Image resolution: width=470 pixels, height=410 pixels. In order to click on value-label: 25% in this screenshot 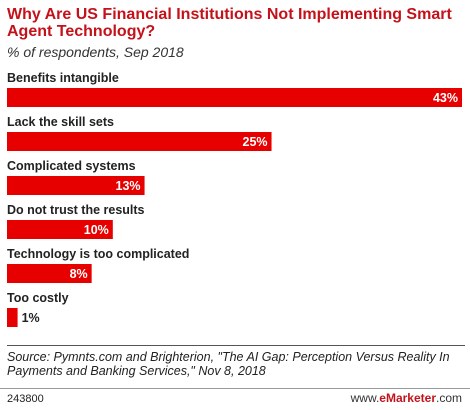, I will do `click(255, 142)`.